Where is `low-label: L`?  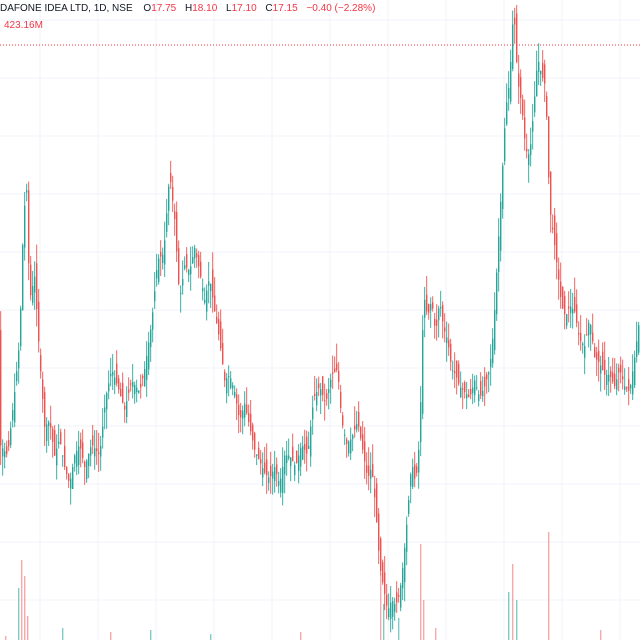 low-label: L is located at coordinates (229, 8).